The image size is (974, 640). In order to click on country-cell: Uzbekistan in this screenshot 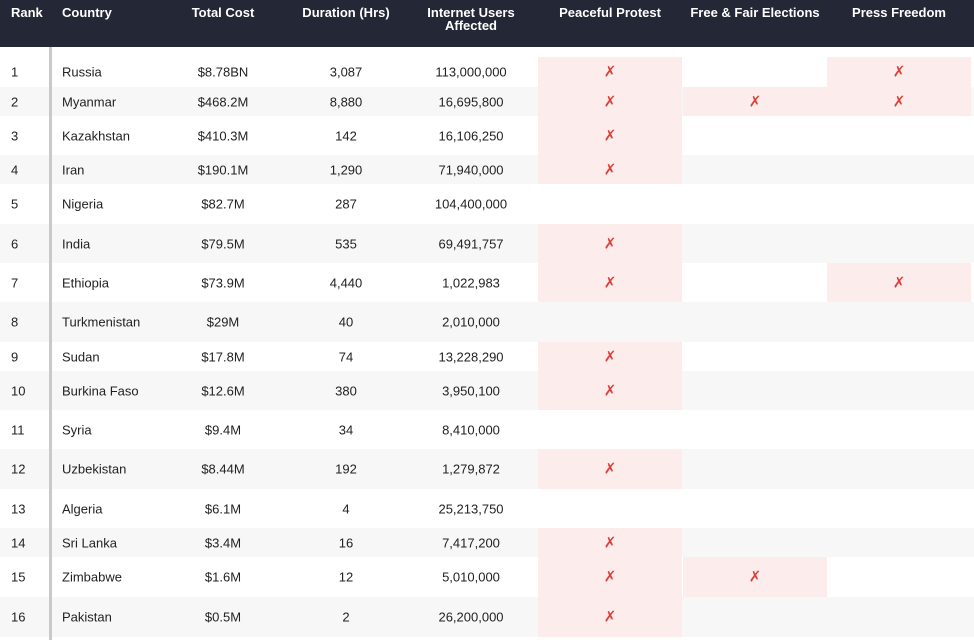, I will do `click(94, 469)`.